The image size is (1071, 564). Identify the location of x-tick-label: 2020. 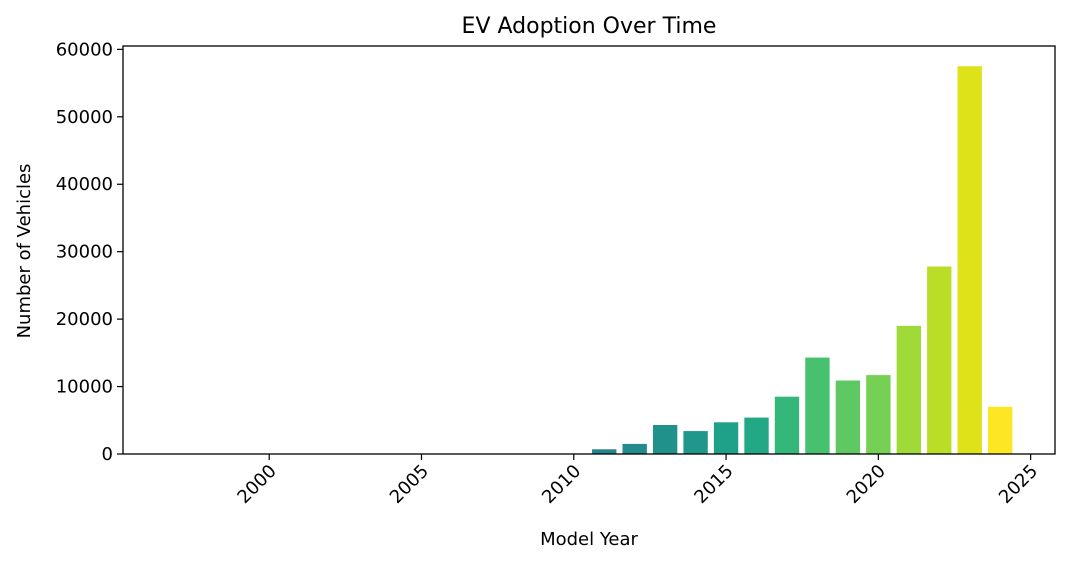
(866, 484).